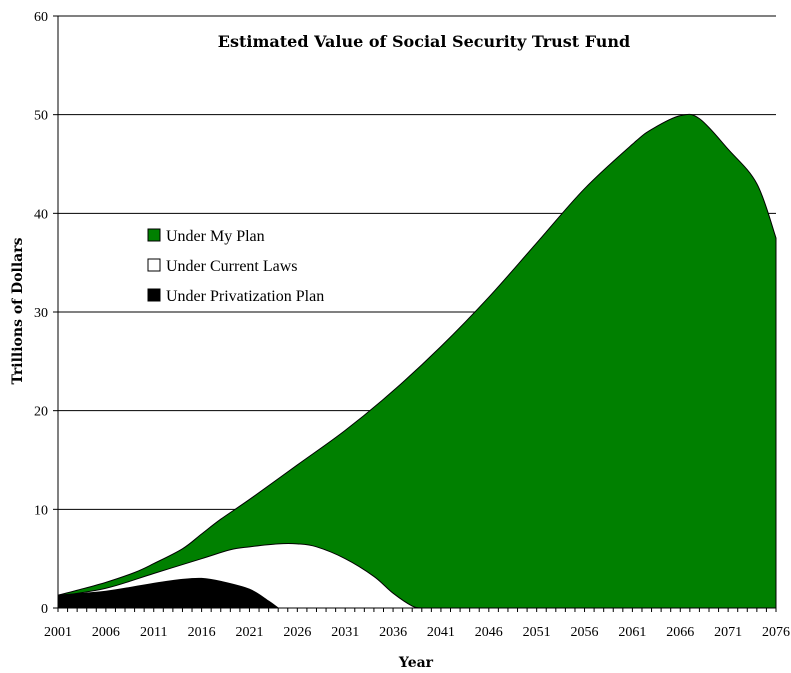 The height and width of the screenshot is (673, 791). I want to click on legend-label-privatization: Under Privatization Plan, so click(245, 296).